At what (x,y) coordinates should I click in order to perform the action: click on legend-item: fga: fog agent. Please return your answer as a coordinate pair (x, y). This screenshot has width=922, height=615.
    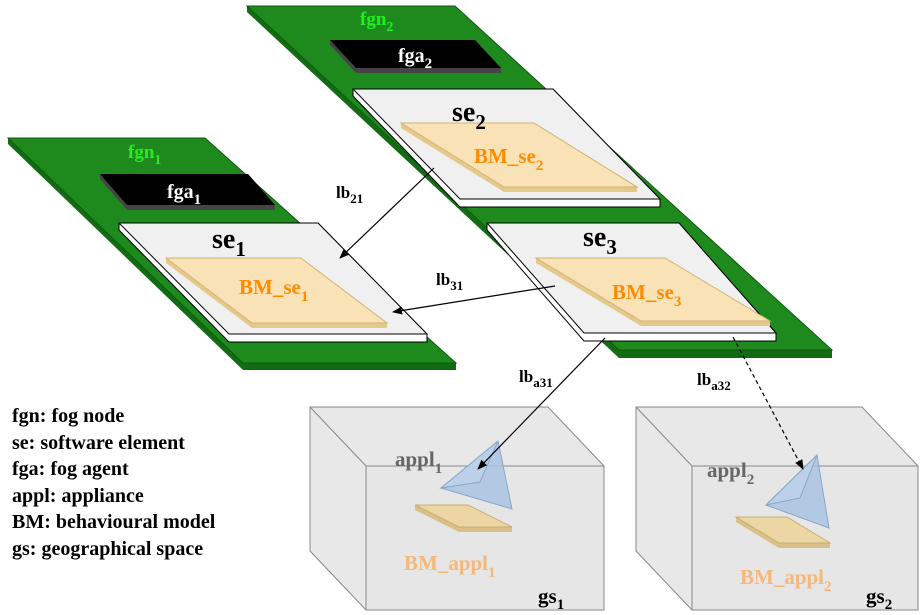
    Looking at the image, I should click on (70, 469).